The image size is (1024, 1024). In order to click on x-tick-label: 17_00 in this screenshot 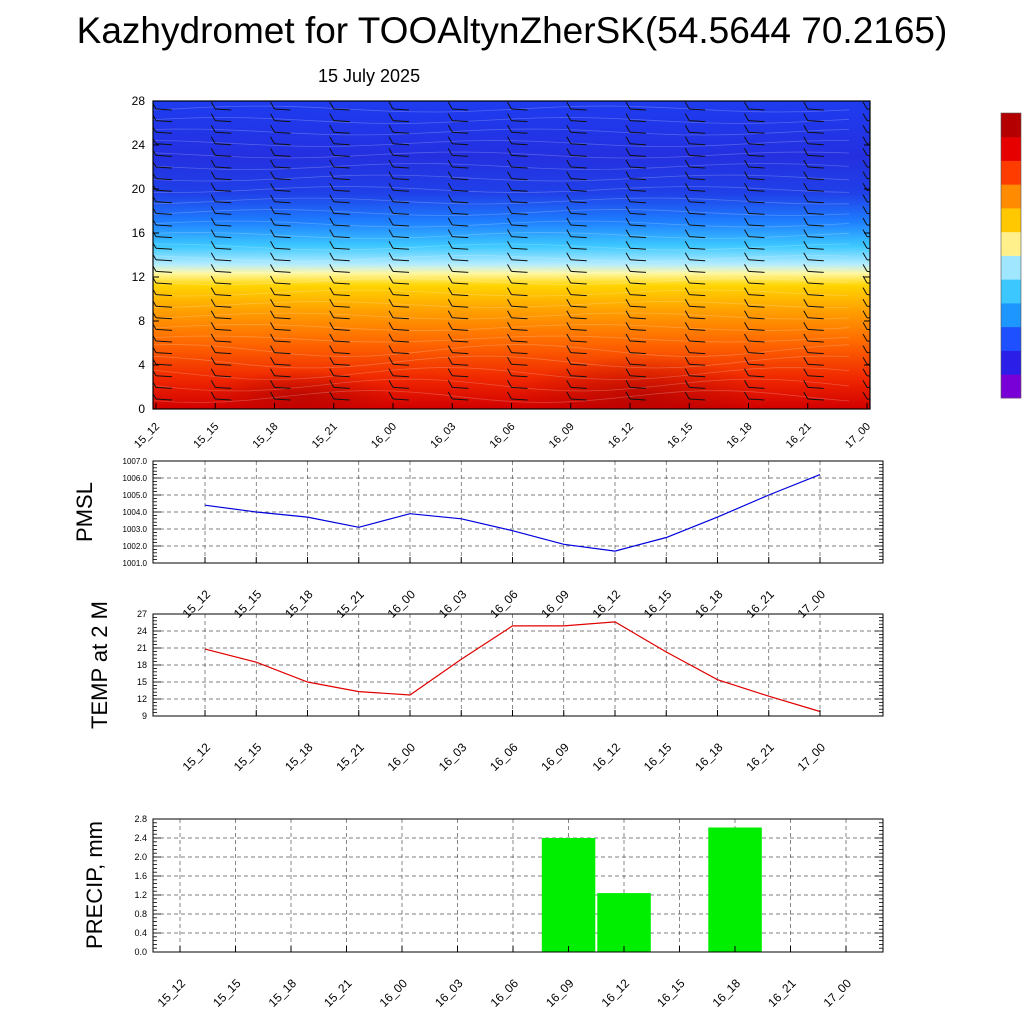, I will do `click(838, 993)`.